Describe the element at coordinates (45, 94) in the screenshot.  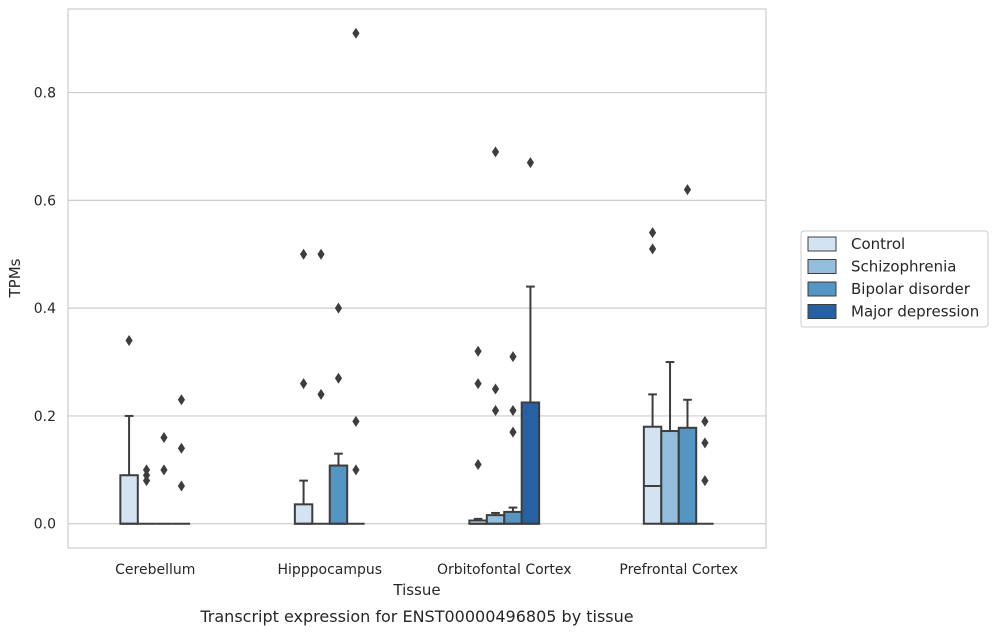
I see `y-tick-label: 0.8` at that location.